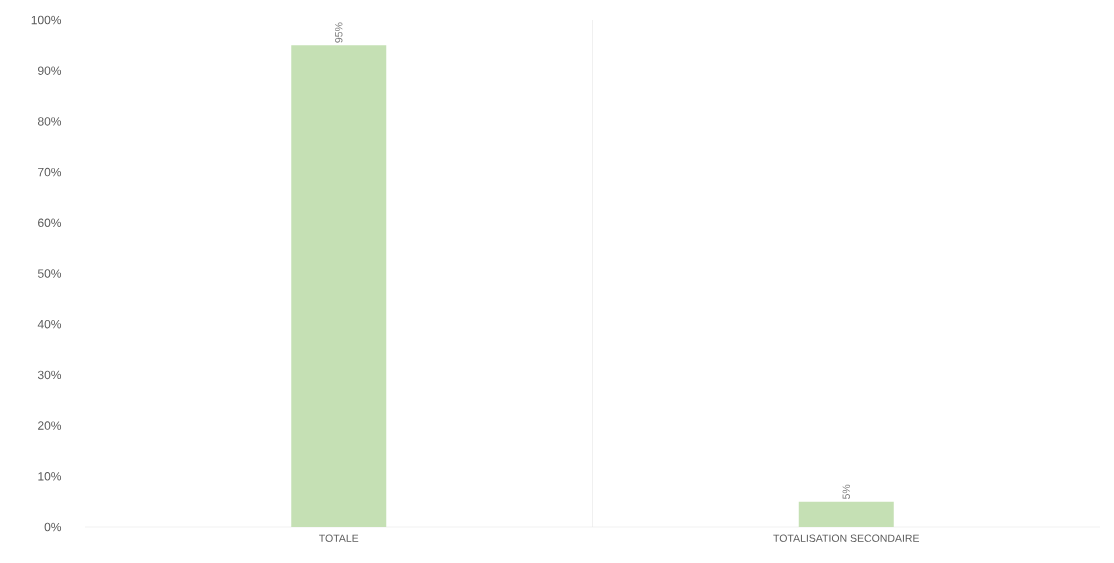  I want to click on y-tick-label: 20%, so click(50, 425).